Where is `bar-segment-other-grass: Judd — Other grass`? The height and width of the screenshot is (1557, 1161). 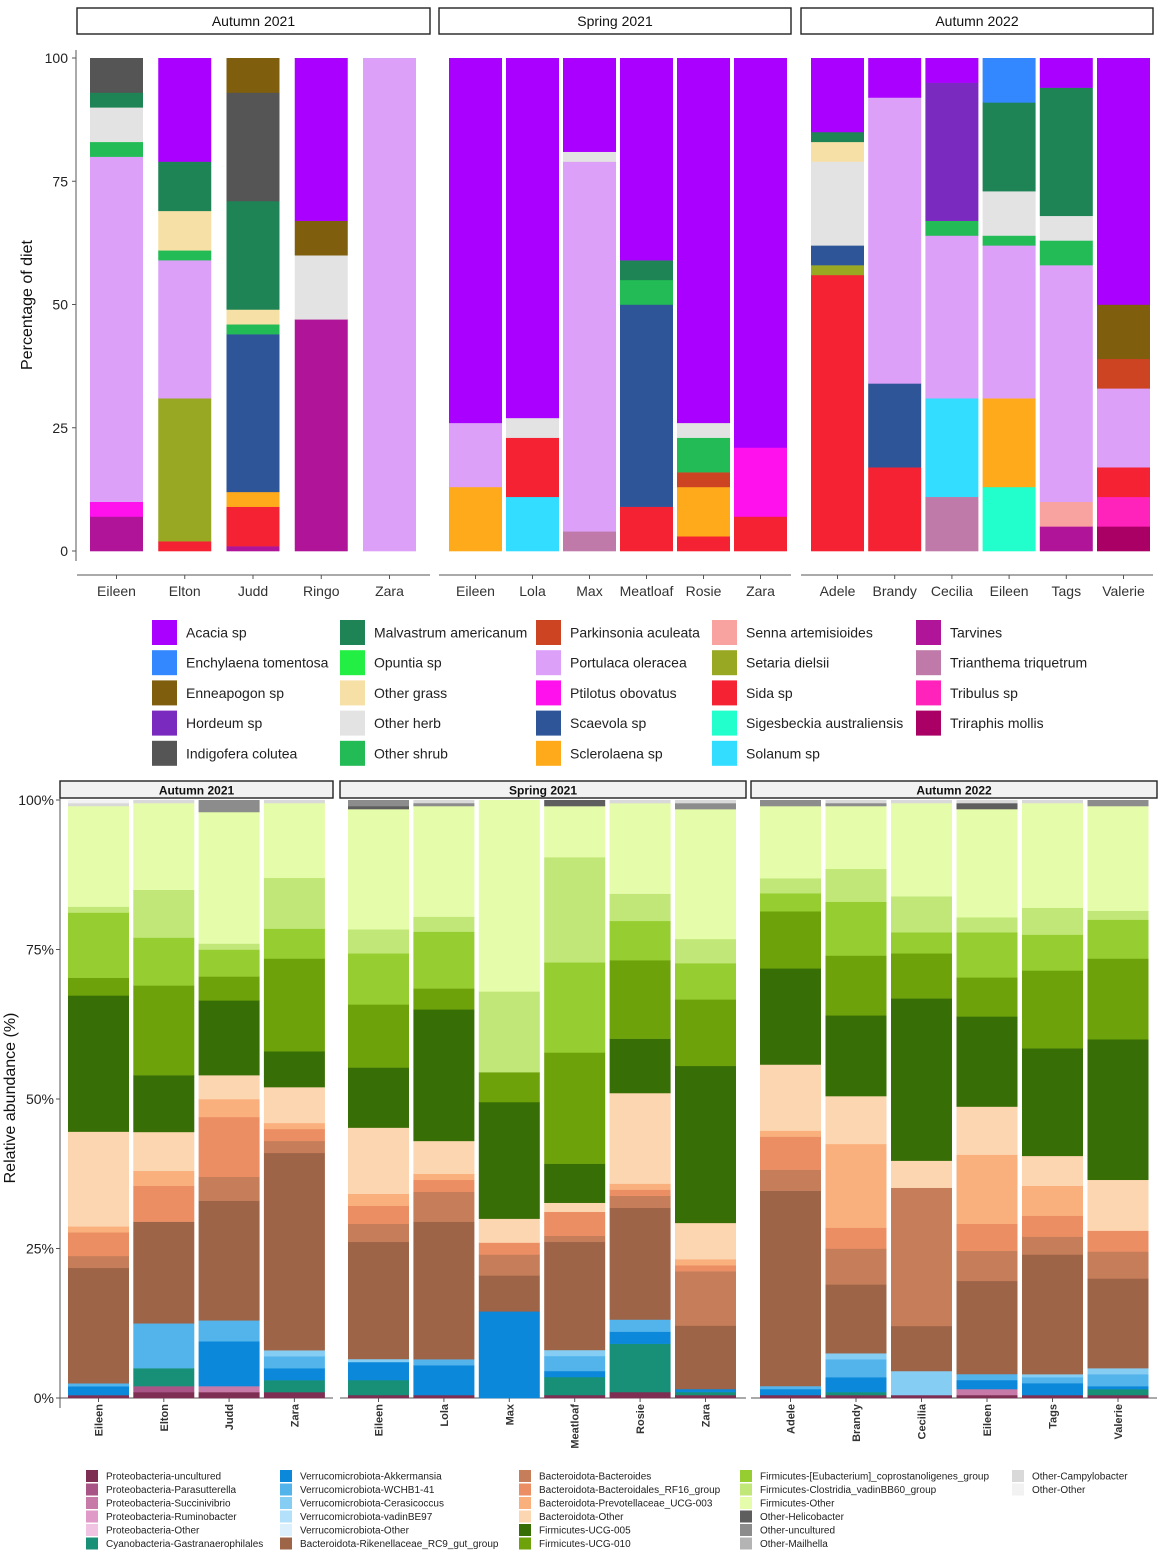 bar-segment-other-grass: Judd — Other grass is located at coordinates (253, 317).